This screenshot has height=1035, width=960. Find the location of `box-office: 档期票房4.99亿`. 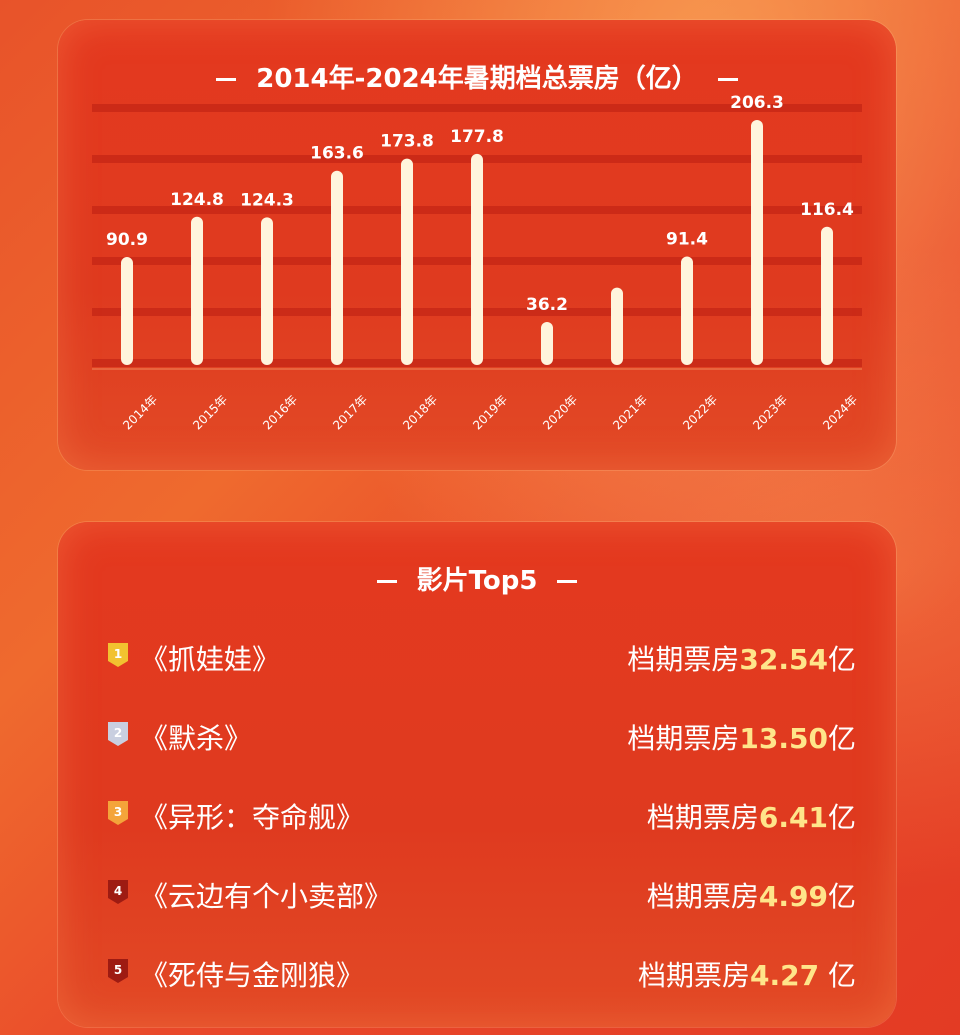

box-office: 档期票房4.99亿 is located at coordinates (751, 895).